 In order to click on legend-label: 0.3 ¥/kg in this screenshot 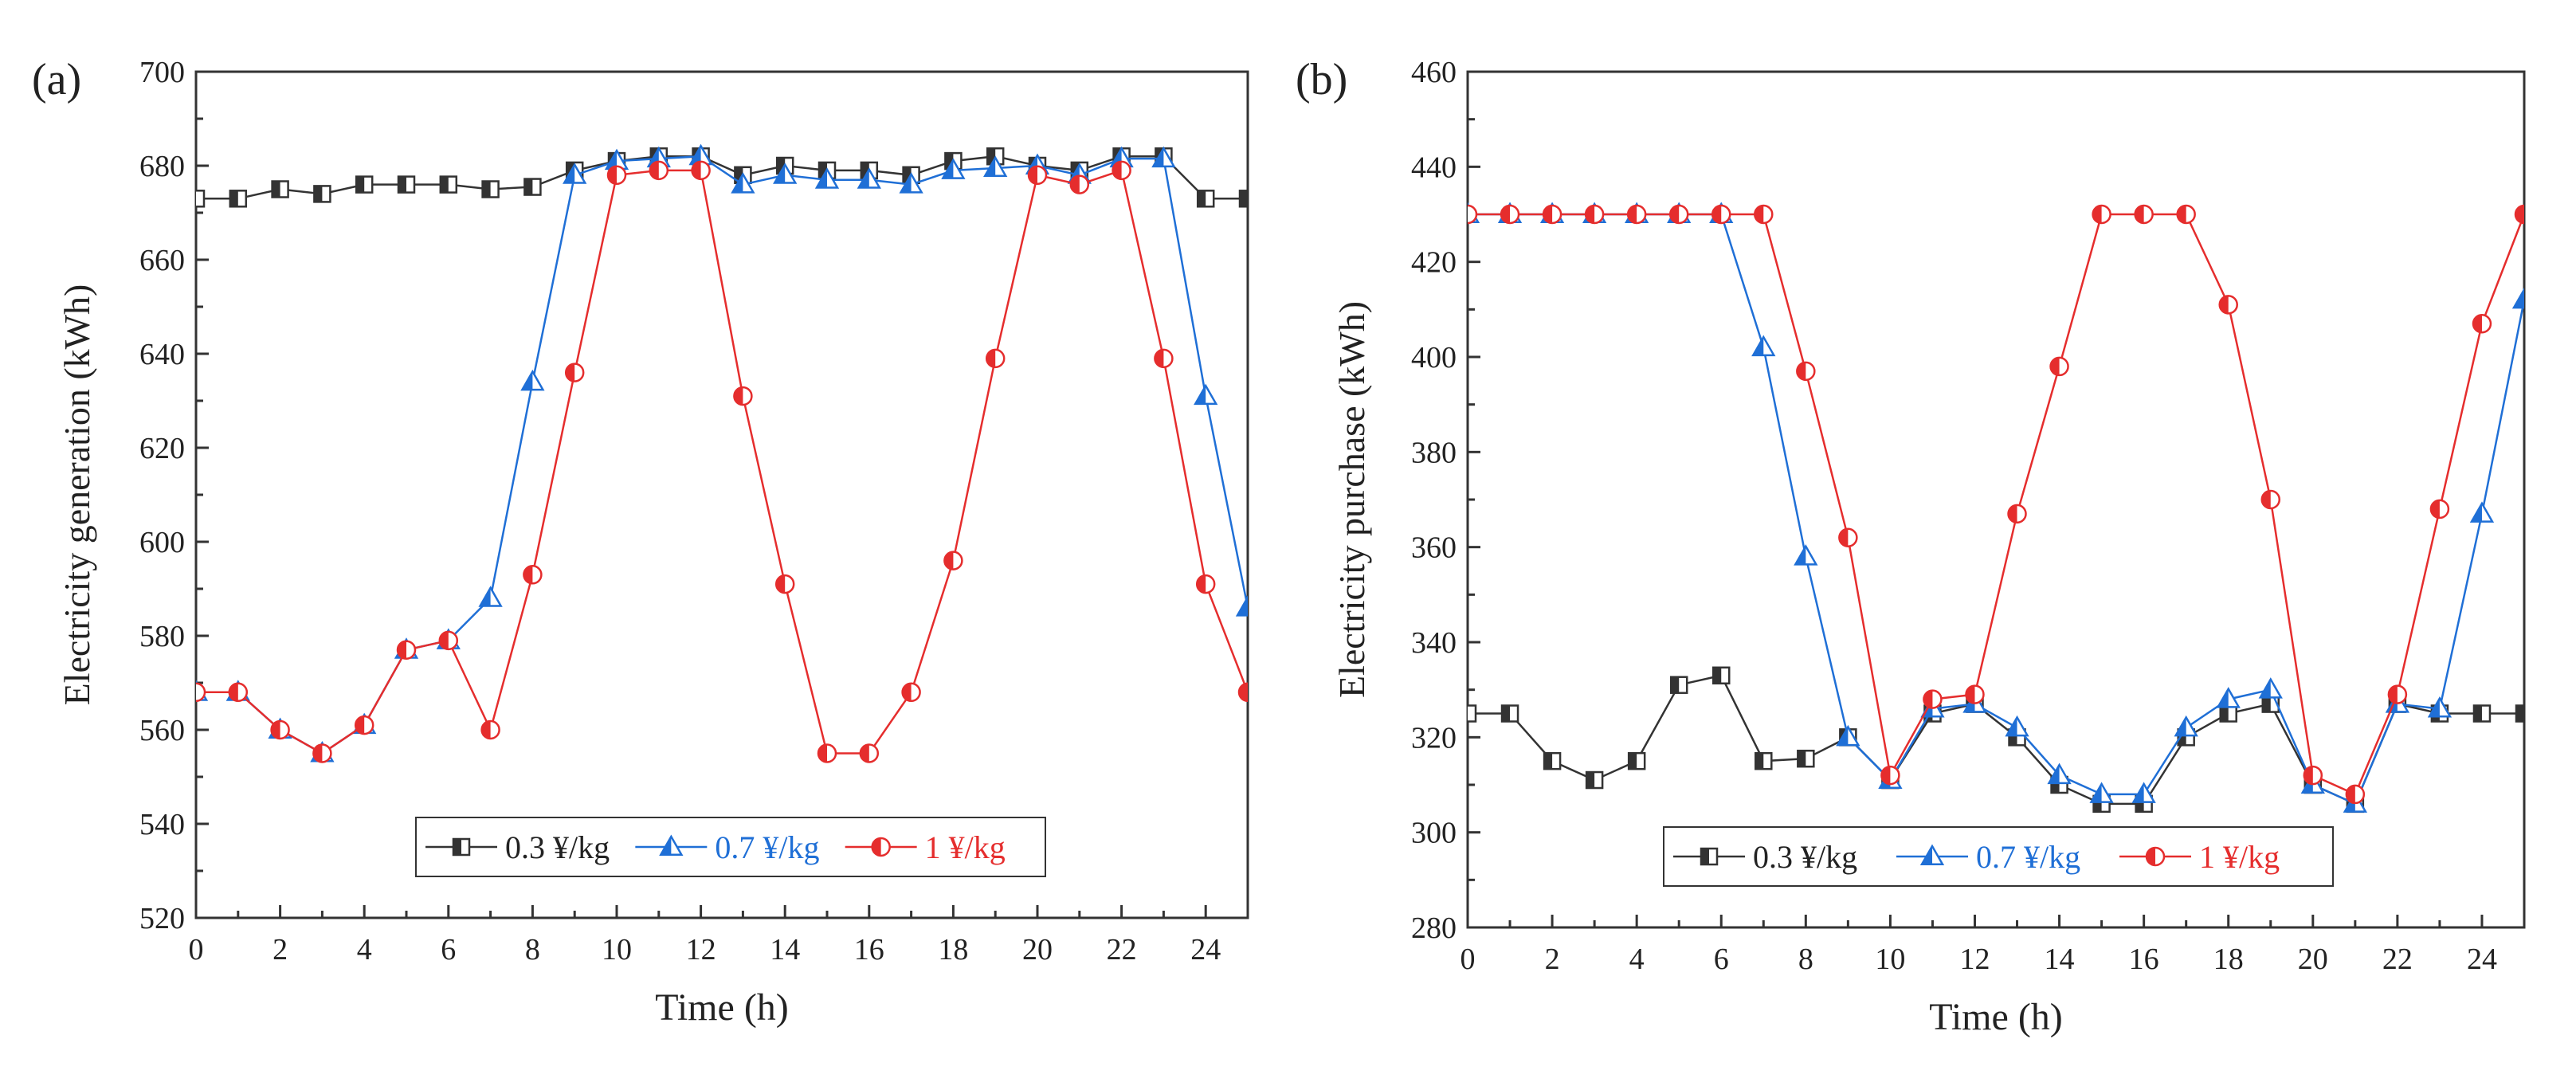, I will do `click(557, 847)`.